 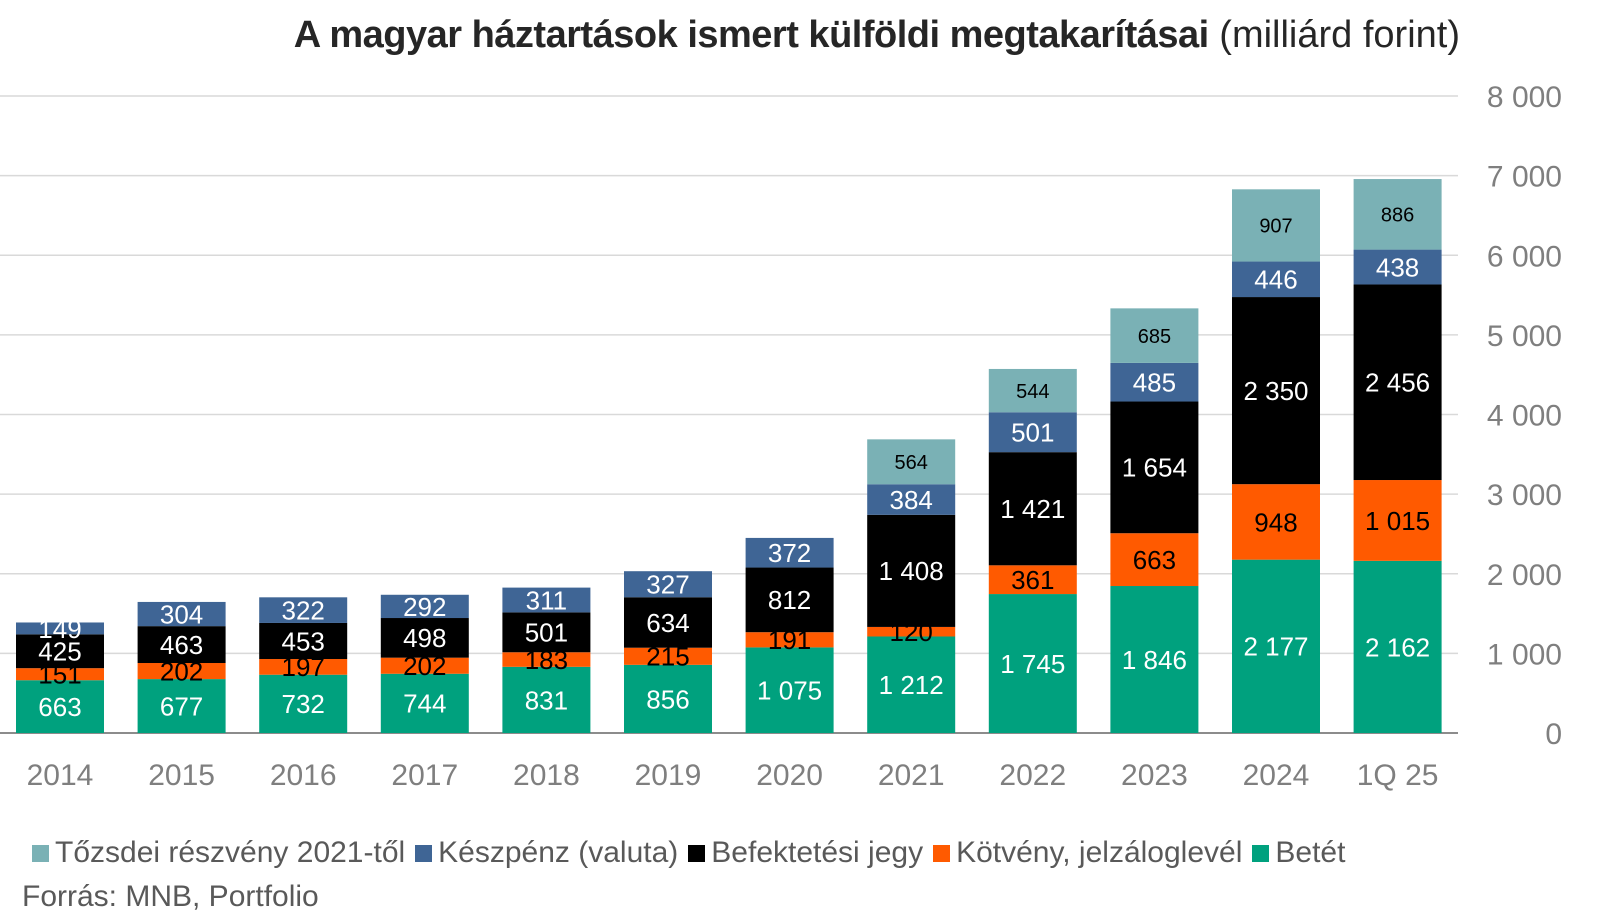 What do you see at coordinates (424, 638) in the screenshot?
I see `data-label: 498` at bounding box center [424, 638].